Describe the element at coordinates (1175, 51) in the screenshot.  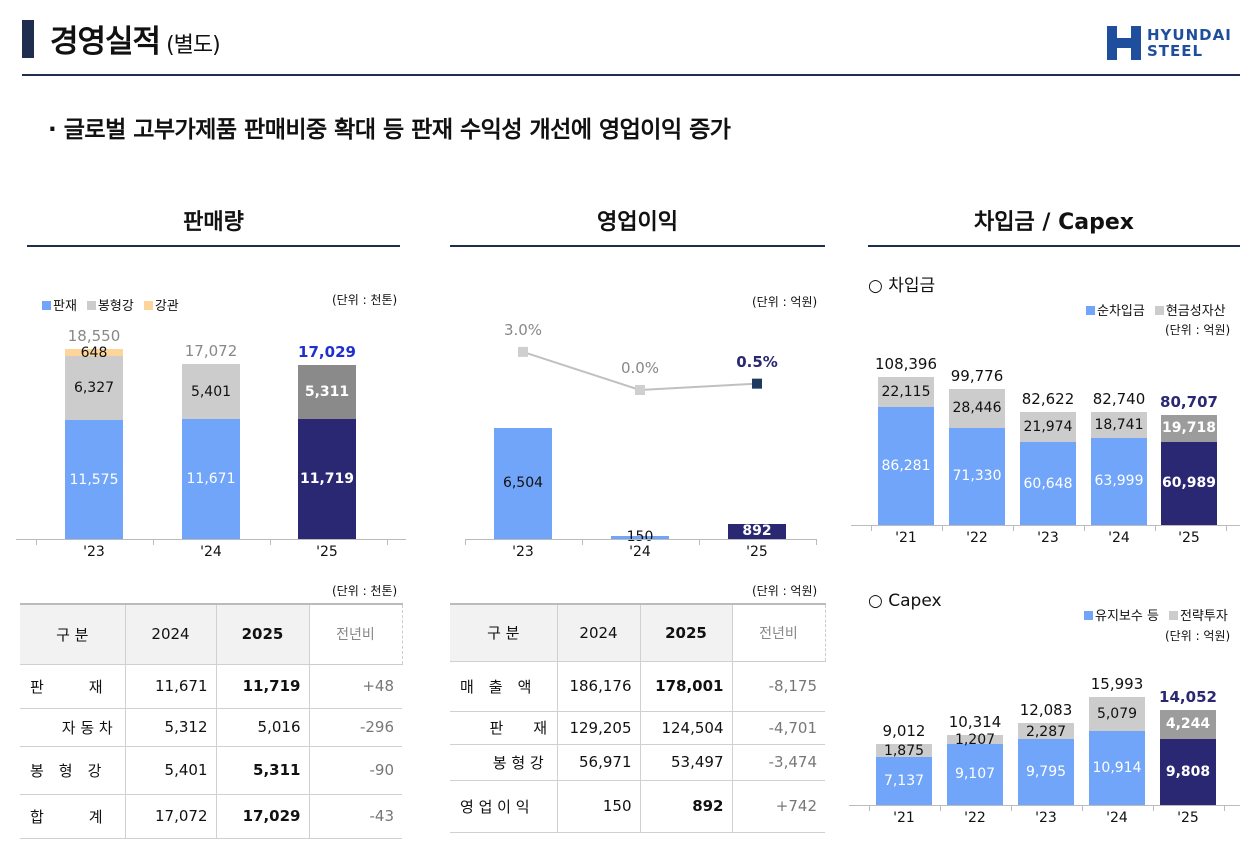
I see `logo-line2: STEEL` at that location.